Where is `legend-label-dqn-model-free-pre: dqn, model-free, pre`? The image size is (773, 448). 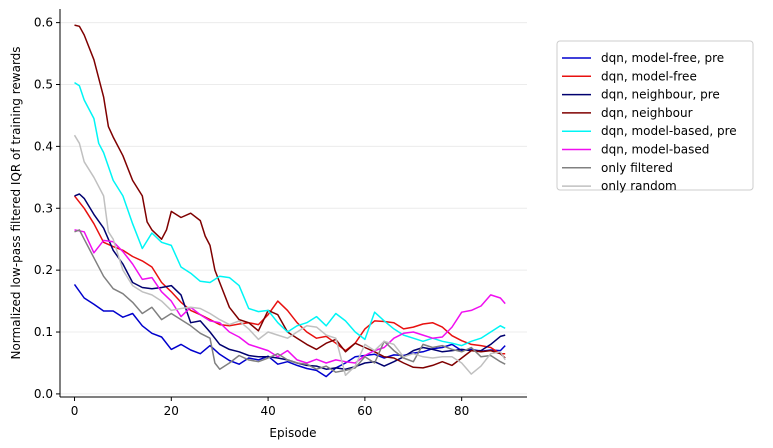
legend-label-dqn-model-free-pre: dqn, model-free, pre is located at coordinates (662, 58).